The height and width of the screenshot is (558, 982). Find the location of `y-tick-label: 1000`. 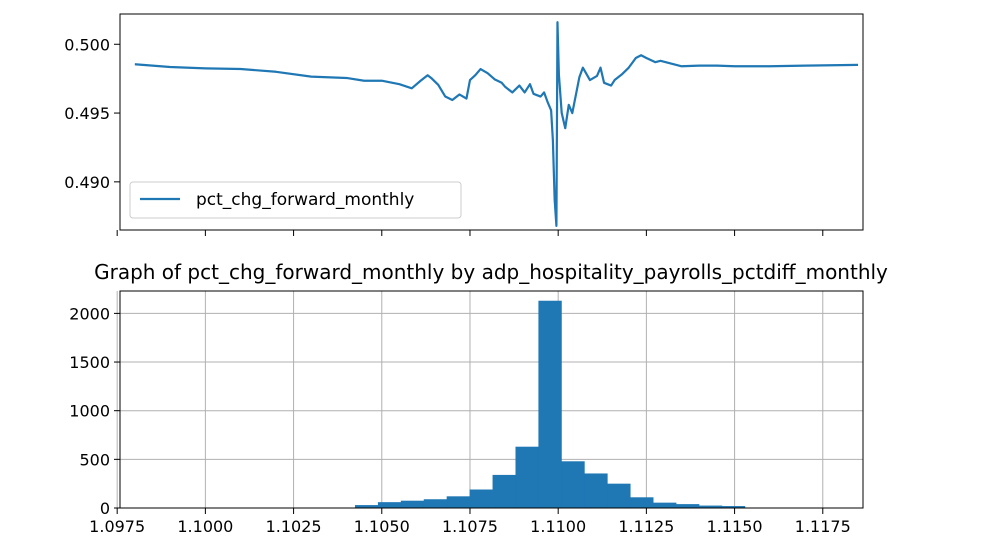

y-tick-label: 1000 is located at coordinates (89, 411).